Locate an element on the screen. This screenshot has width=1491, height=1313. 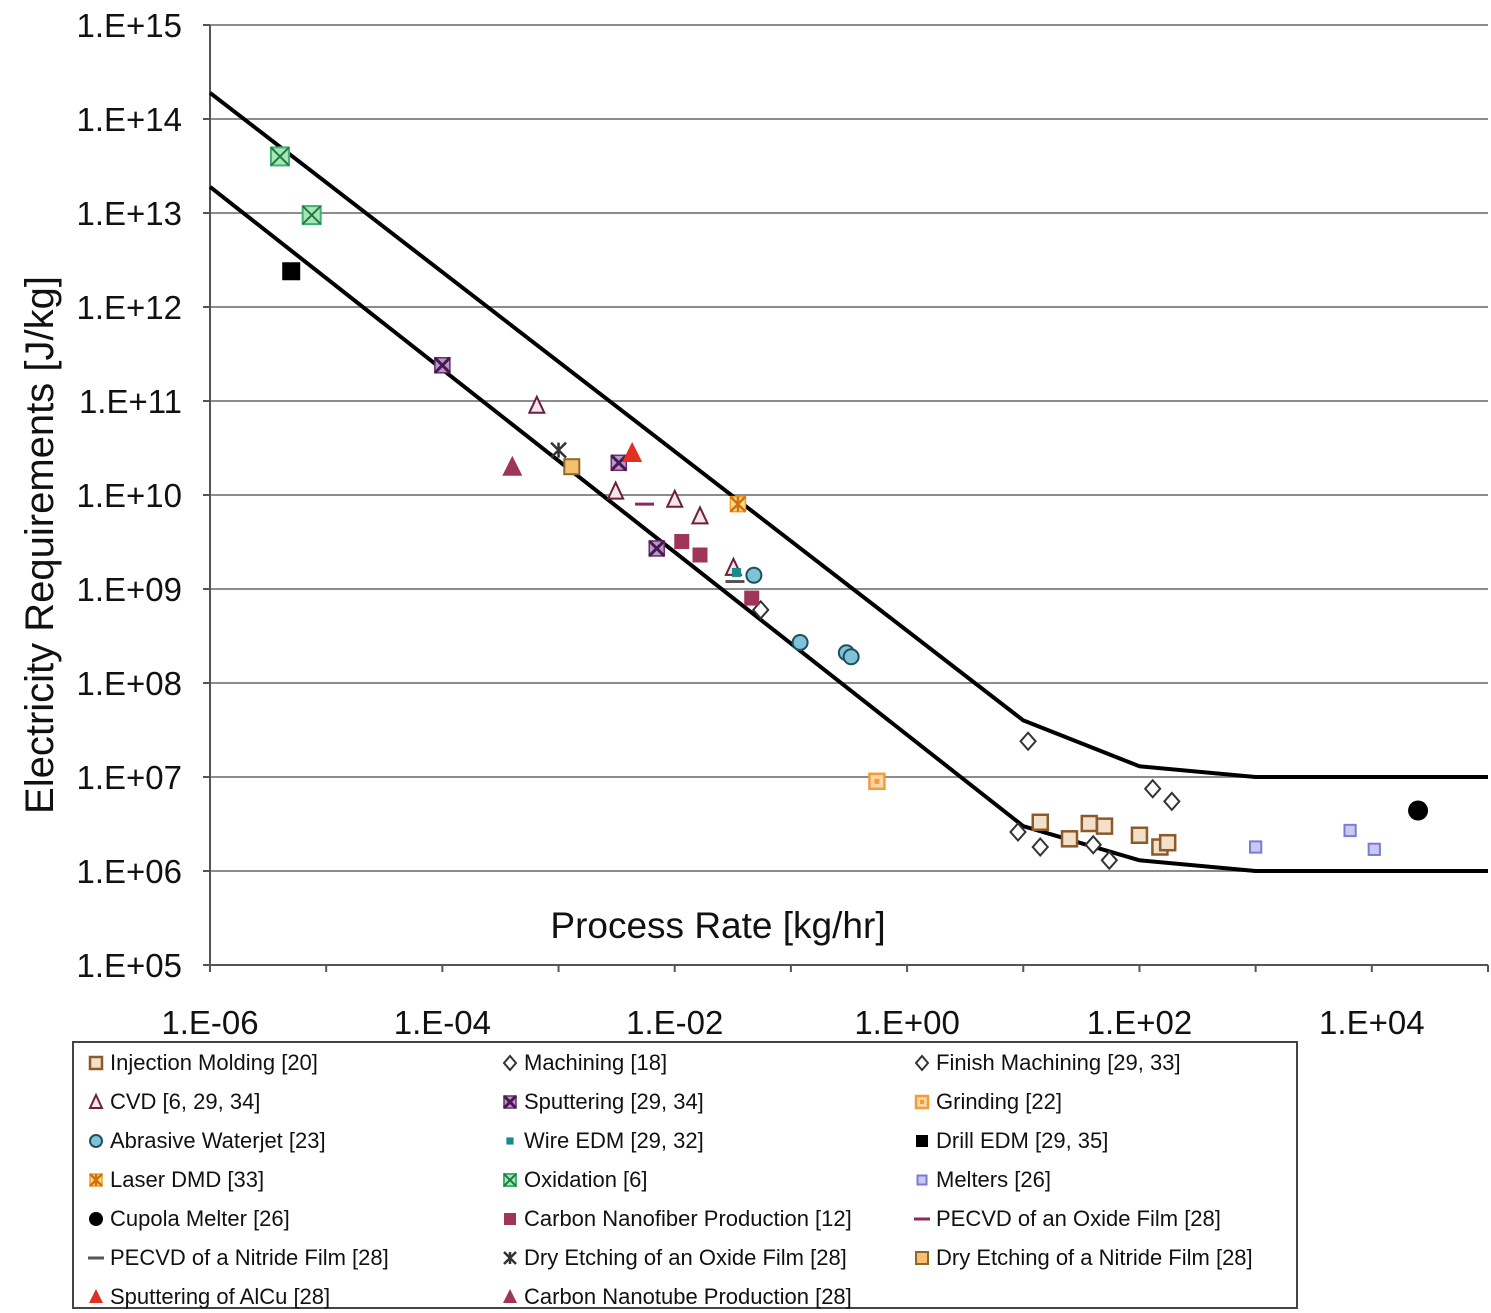
legend-label: Sputtering of AlCu [28] is located at coordinates (220, 1296).